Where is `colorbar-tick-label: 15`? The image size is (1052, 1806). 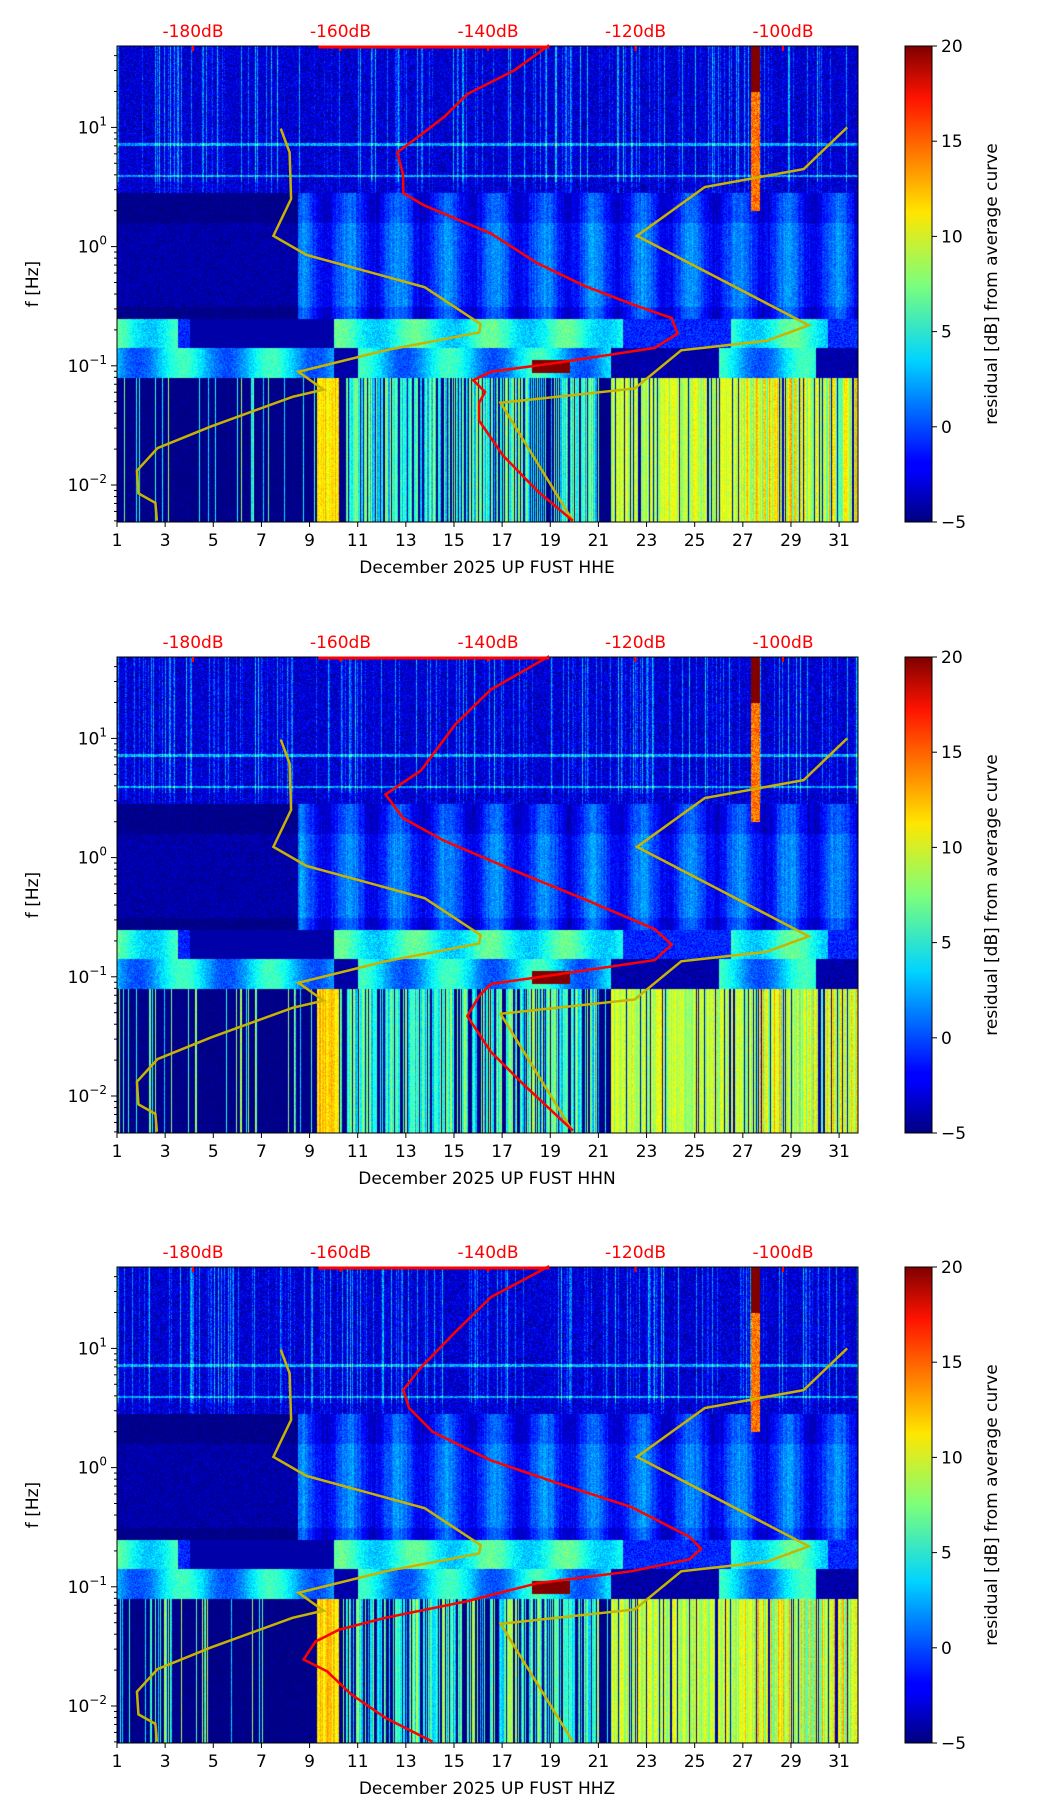
colorbar-tick-label: 15 is located at coordinates (952, 1363).